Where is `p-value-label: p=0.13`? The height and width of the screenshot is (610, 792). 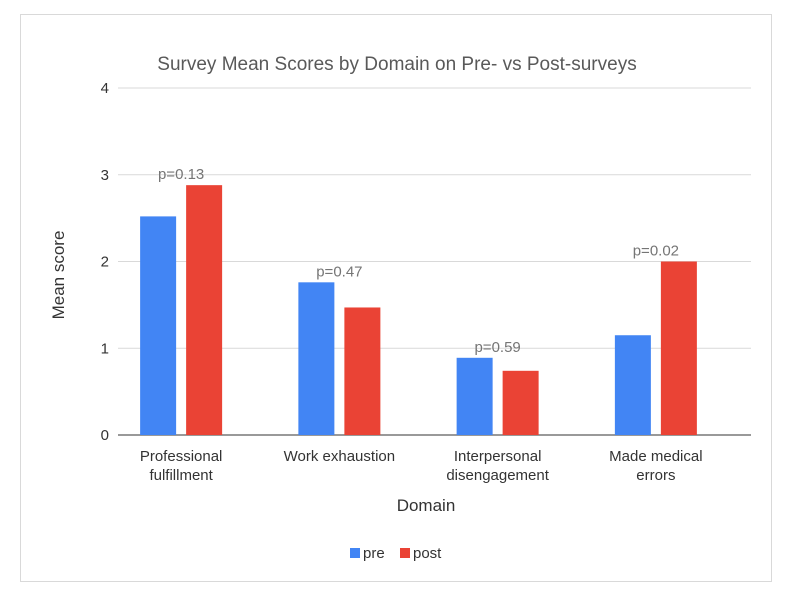 p-value-label: p=0.13 is located at coordinates (181, 174).